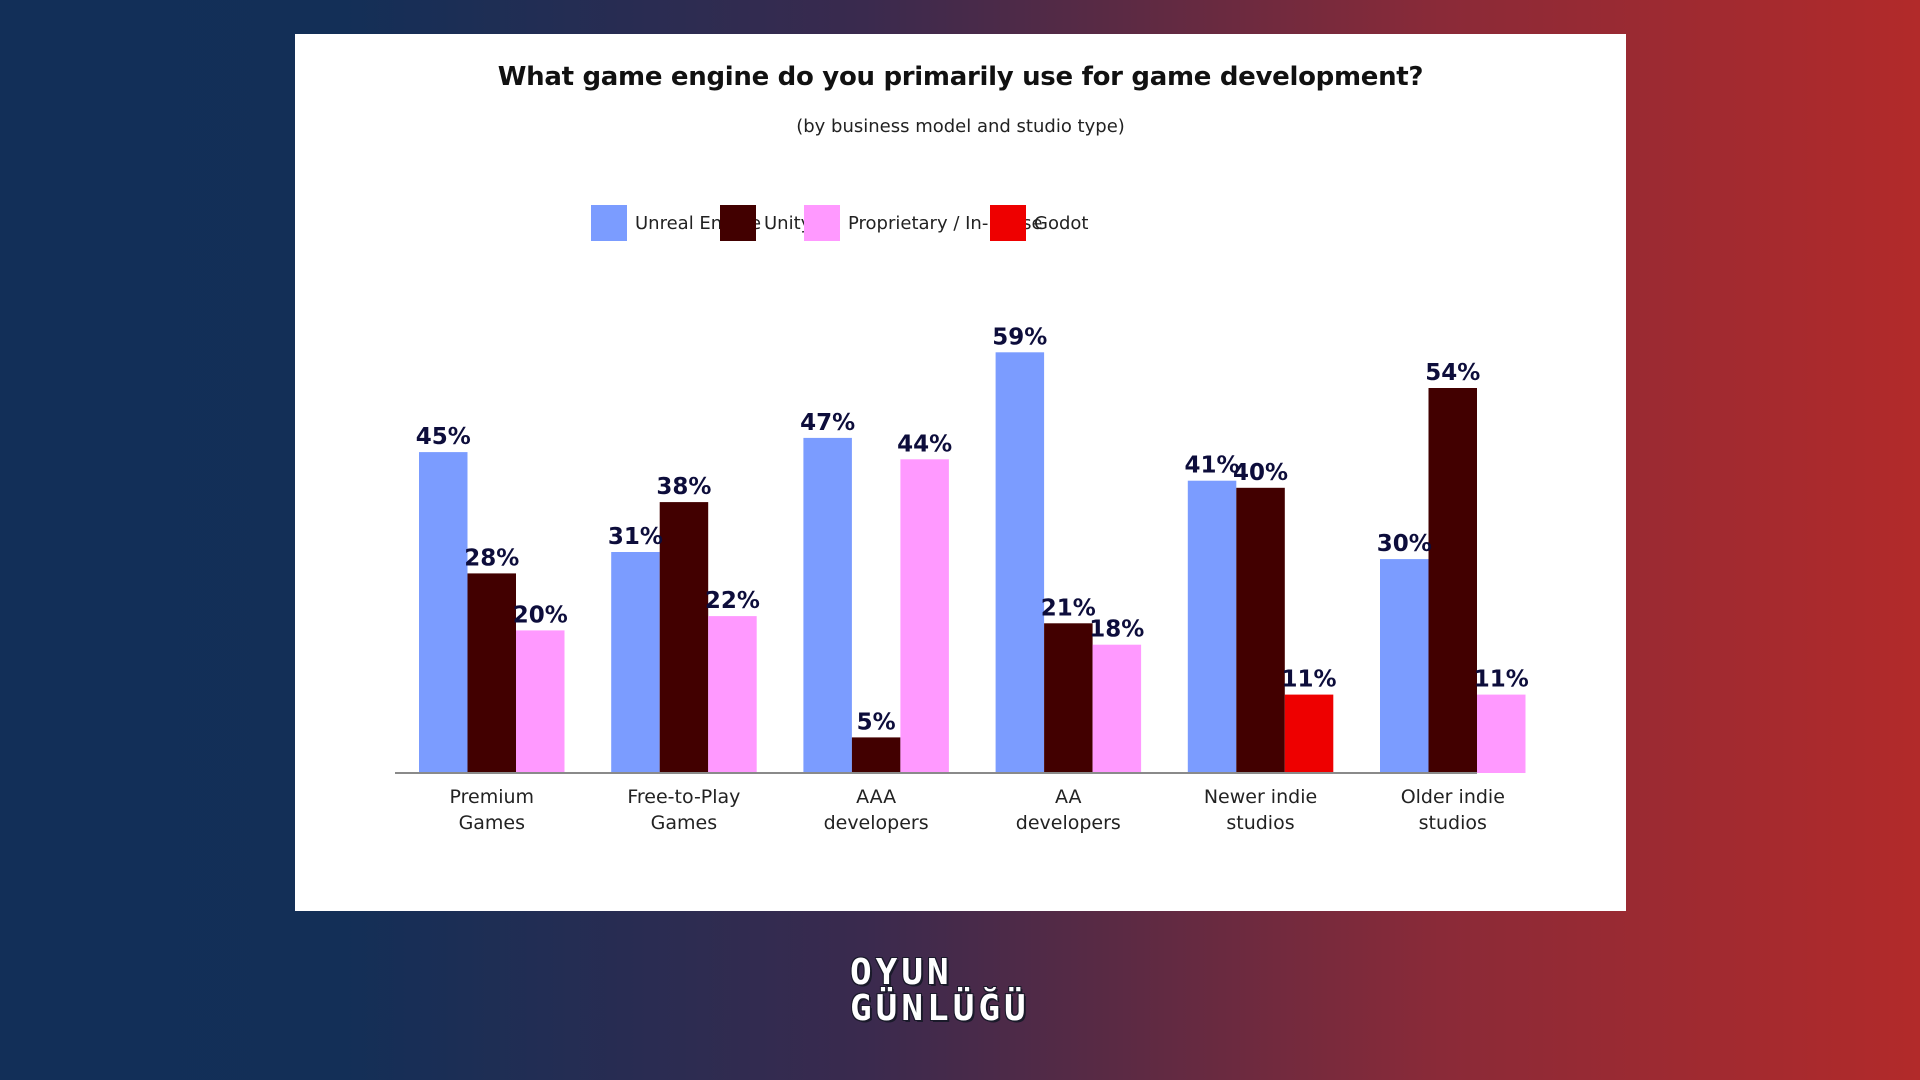 Image resolution: width=1920 pixels, height=1080 pixels. What do you see at coordinates (1061, 223) in the screenshot?
I see `legend-label-godot: Godot` at bounding box center [1061, 223].